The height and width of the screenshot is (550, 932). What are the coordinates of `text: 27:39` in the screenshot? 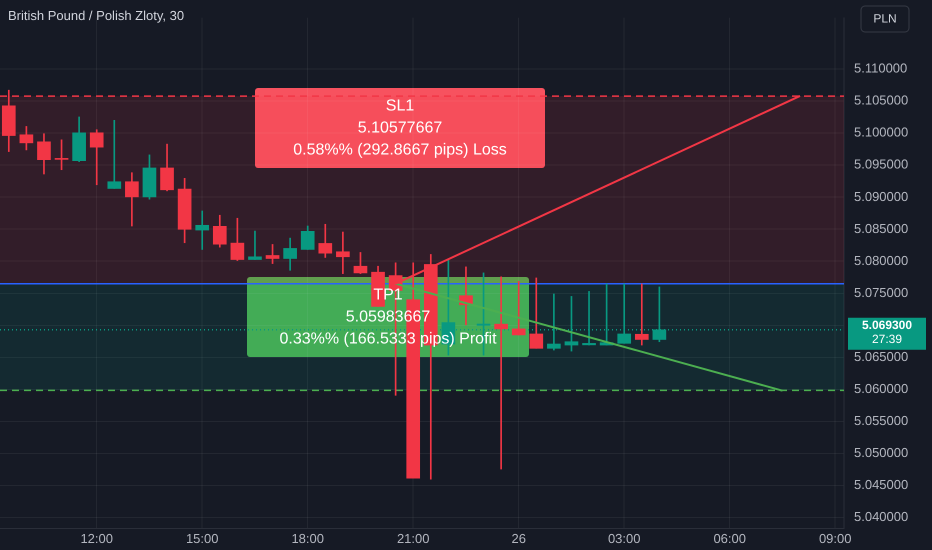 It's located at (887, 339).